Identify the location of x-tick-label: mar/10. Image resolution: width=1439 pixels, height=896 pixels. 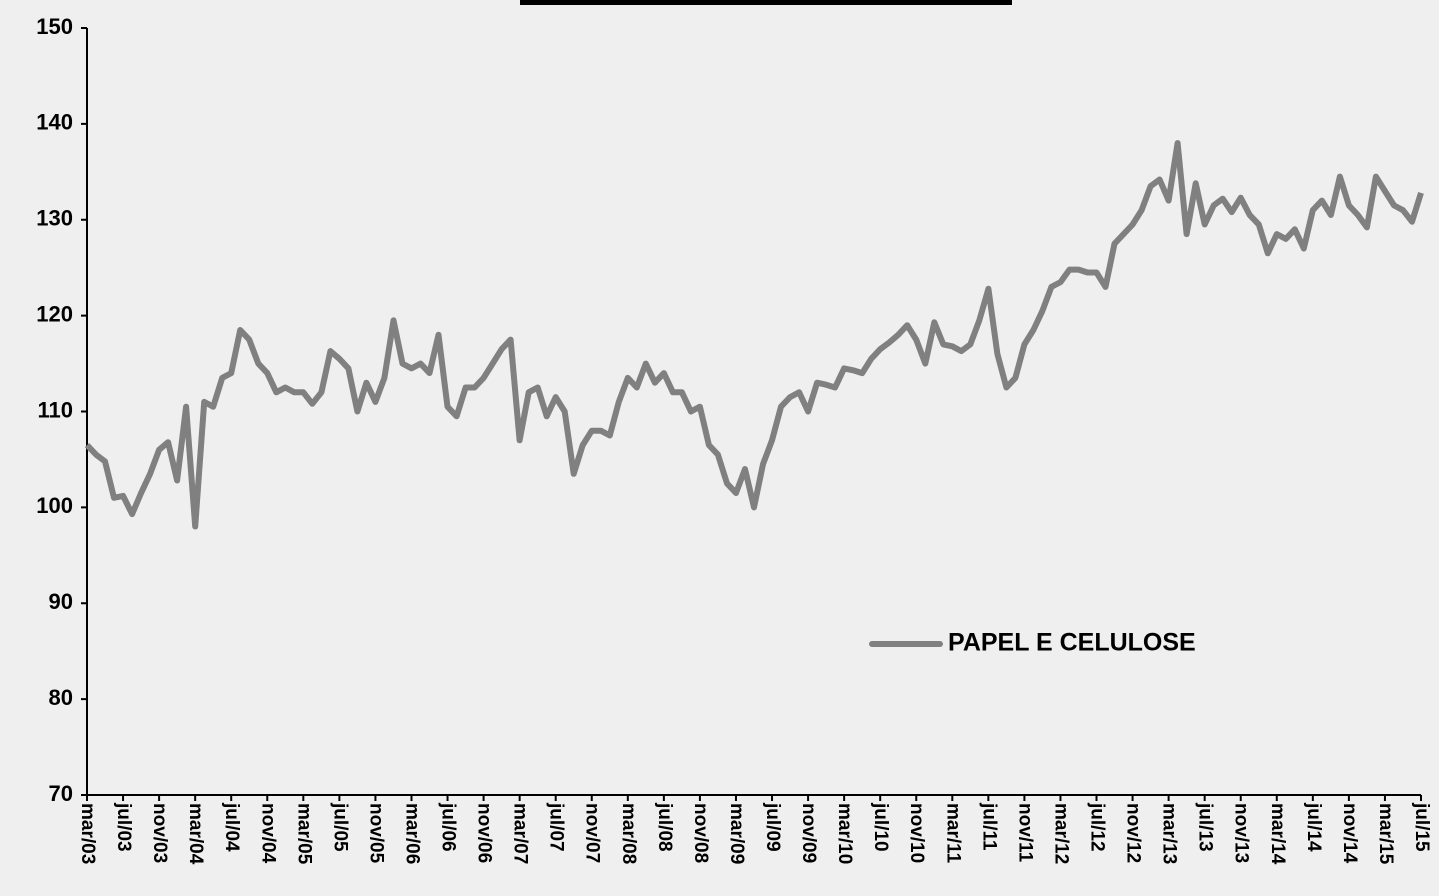
(844, 833).